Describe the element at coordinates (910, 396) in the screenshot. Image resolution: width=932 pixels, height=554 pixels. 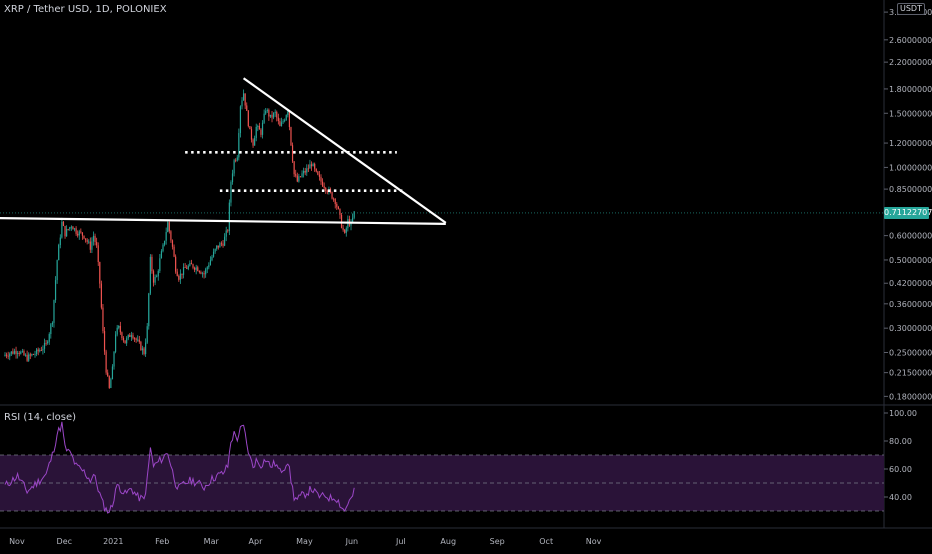
I see `price-tick-label: 0.18000000` at that location.